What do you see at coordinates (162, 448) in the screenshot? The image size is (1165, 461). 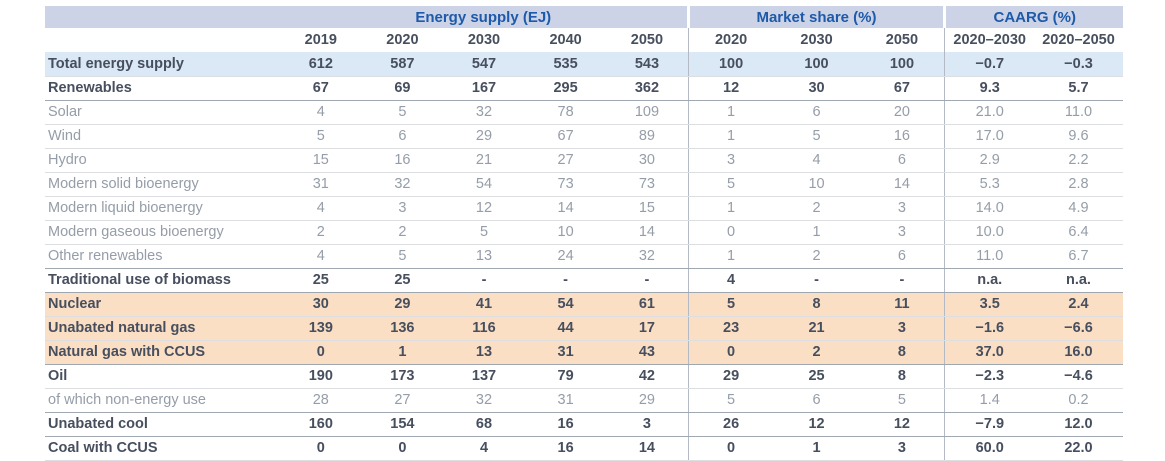 I see `row-label: Coal with CCUS` at bounding box center [162, 448].